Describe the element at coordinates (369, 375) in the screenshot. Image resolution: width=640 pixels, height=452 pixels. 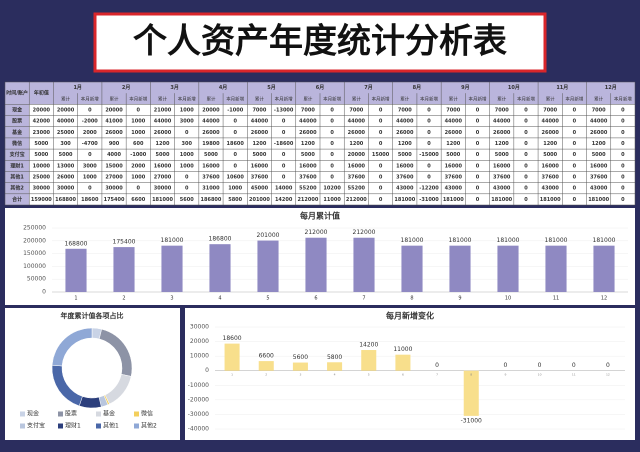
I see `x-tick-label: 5` at that location.